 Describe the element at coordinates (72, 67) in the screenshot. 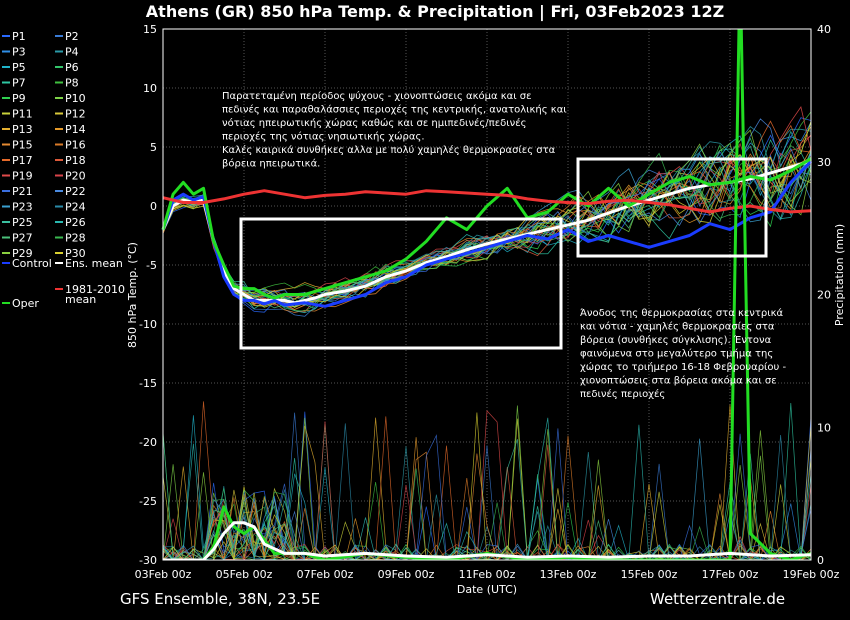

I see `legend-label: P6` at that location.